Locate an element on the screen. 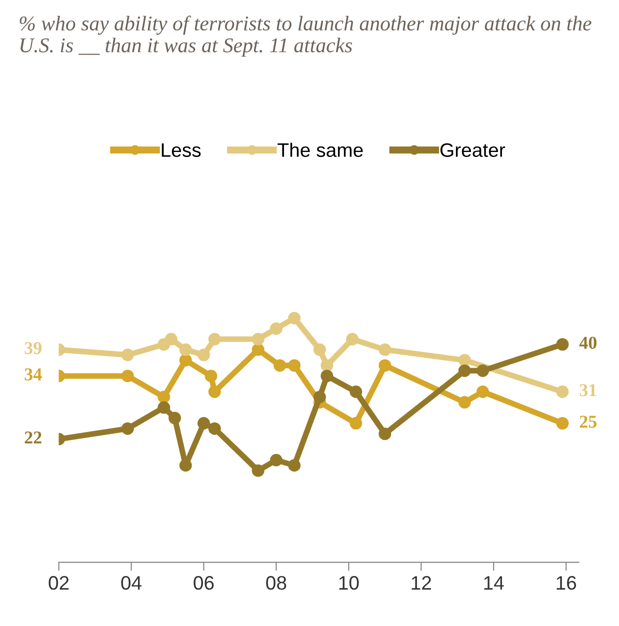 The image size is (619, 626). data-label: 39 is located at coordinates (33, 348).